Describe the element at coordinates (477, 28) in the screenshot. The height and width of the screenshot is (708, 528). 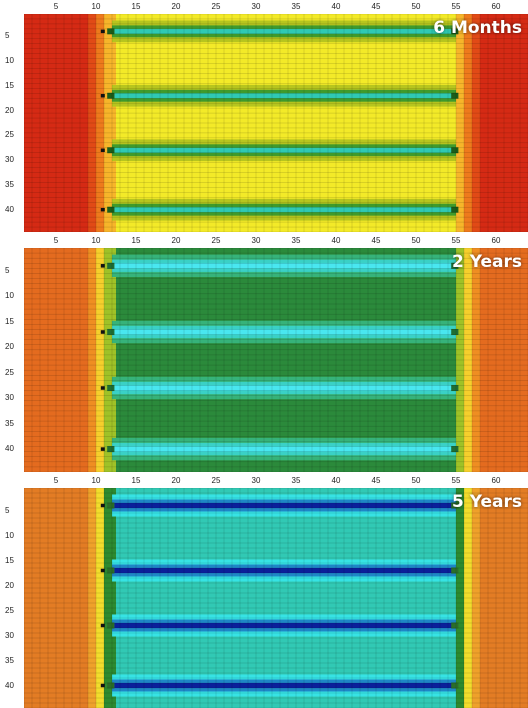
I see `panel-label: 6 Months` at that location.